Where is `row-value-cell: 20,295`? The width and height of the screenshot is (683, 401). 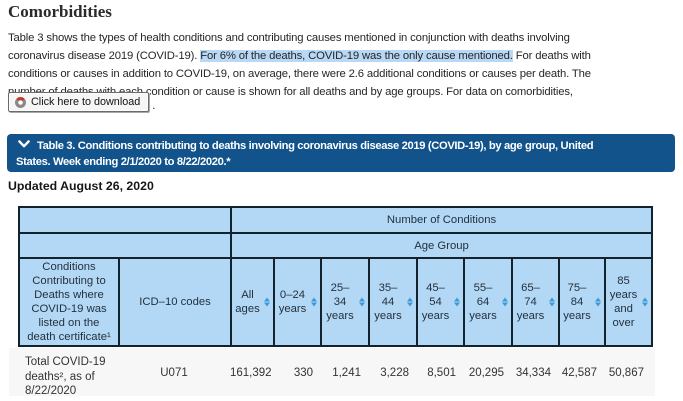
row-value-cell: 20,295 is located at coordinates (486, 373).